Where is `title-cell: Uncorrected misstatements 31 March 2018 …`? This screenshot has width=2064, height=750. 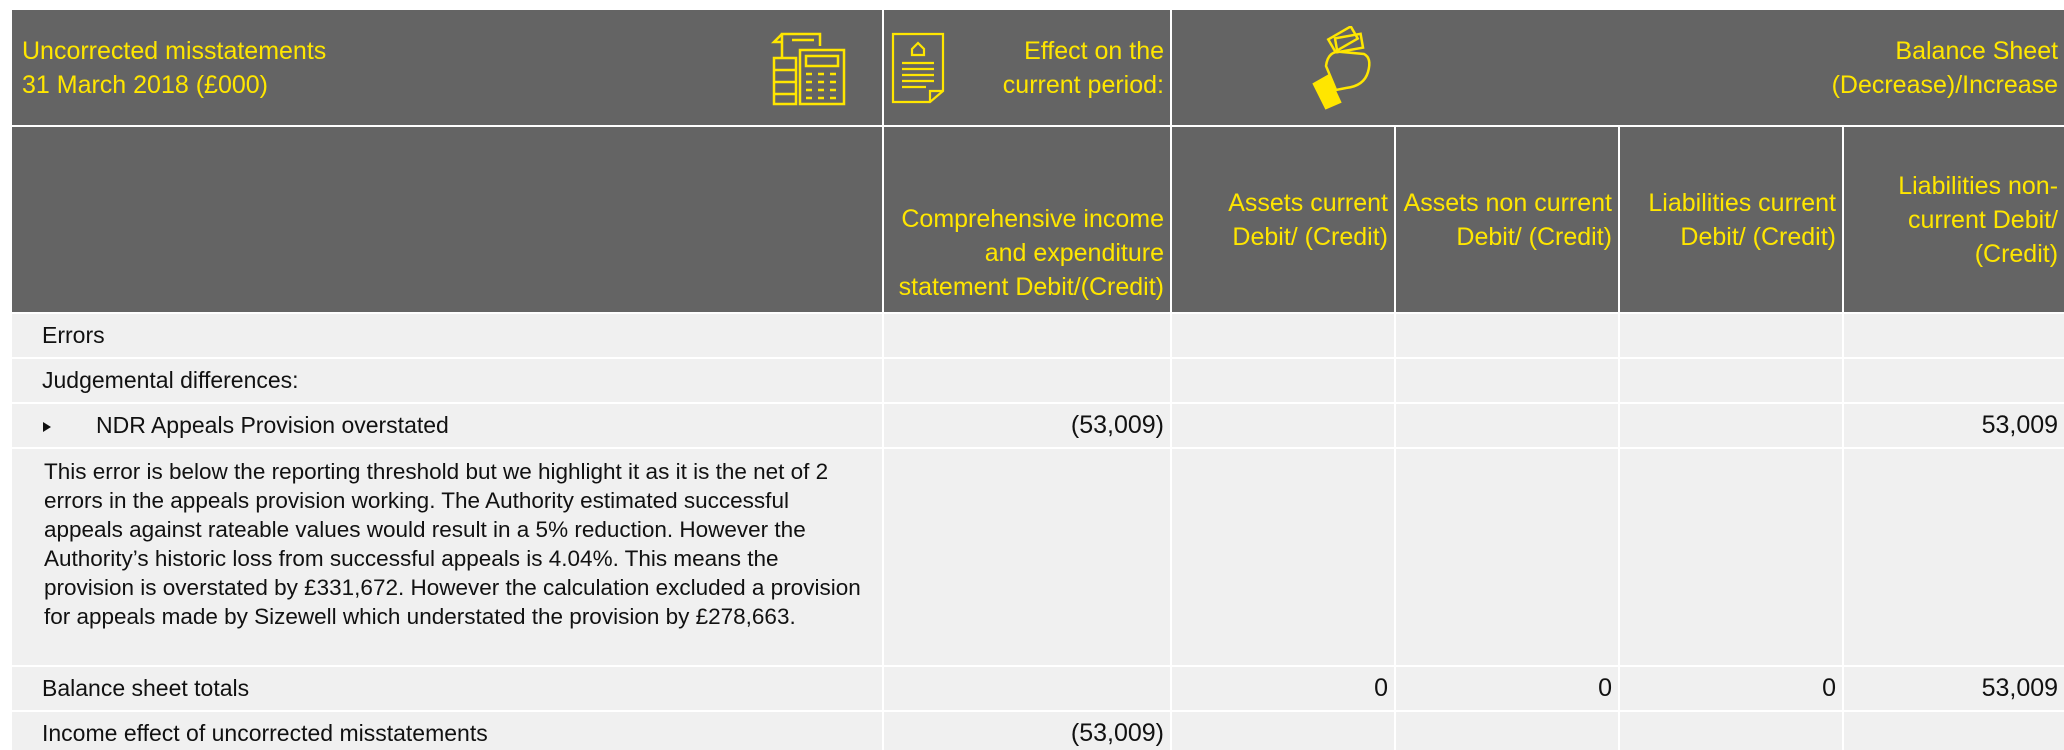
title-cell: Uncorrected misstatements 31 March 2018 … is located at coordinates (447, 67).